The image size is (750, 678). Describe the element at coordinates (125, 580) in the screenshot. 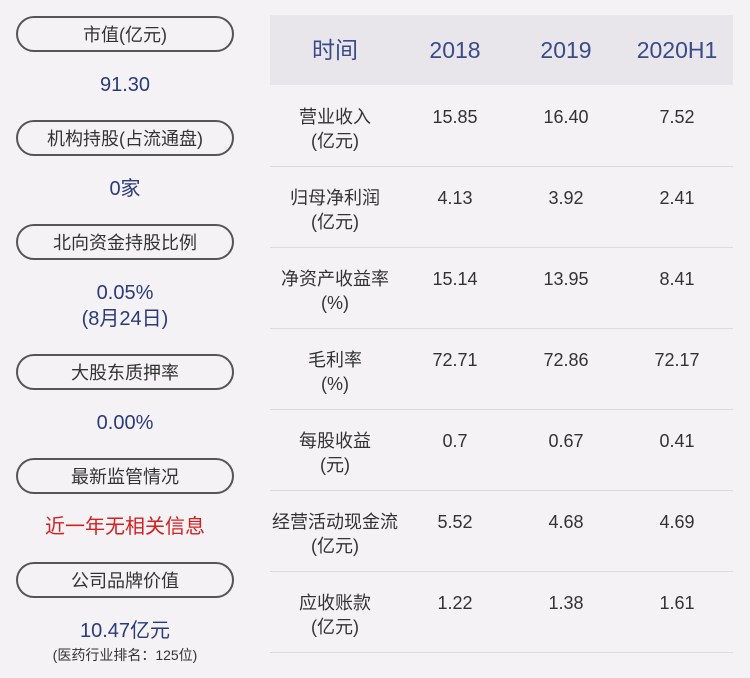

I see `metric-label: 公司品牌价值` at that location.